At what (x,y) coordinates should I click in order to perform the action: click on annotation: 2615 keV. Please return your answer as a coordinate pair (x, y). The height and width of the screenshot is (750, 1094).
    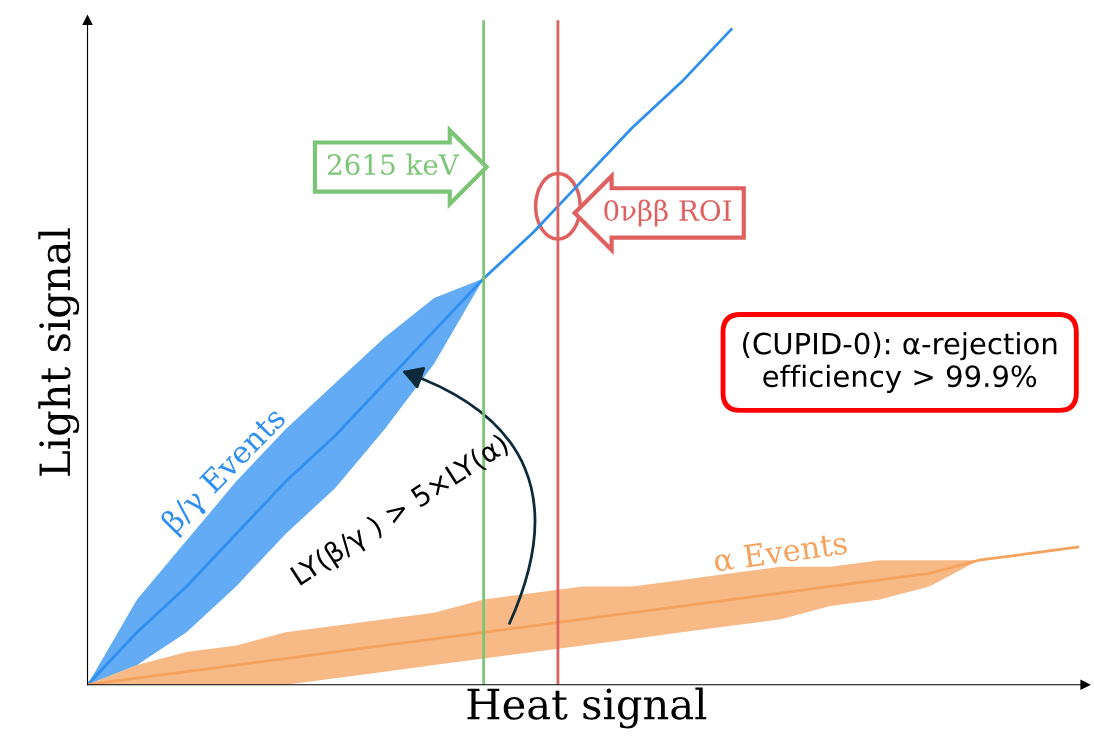
    Looking at the image, I should click on (393, 164).